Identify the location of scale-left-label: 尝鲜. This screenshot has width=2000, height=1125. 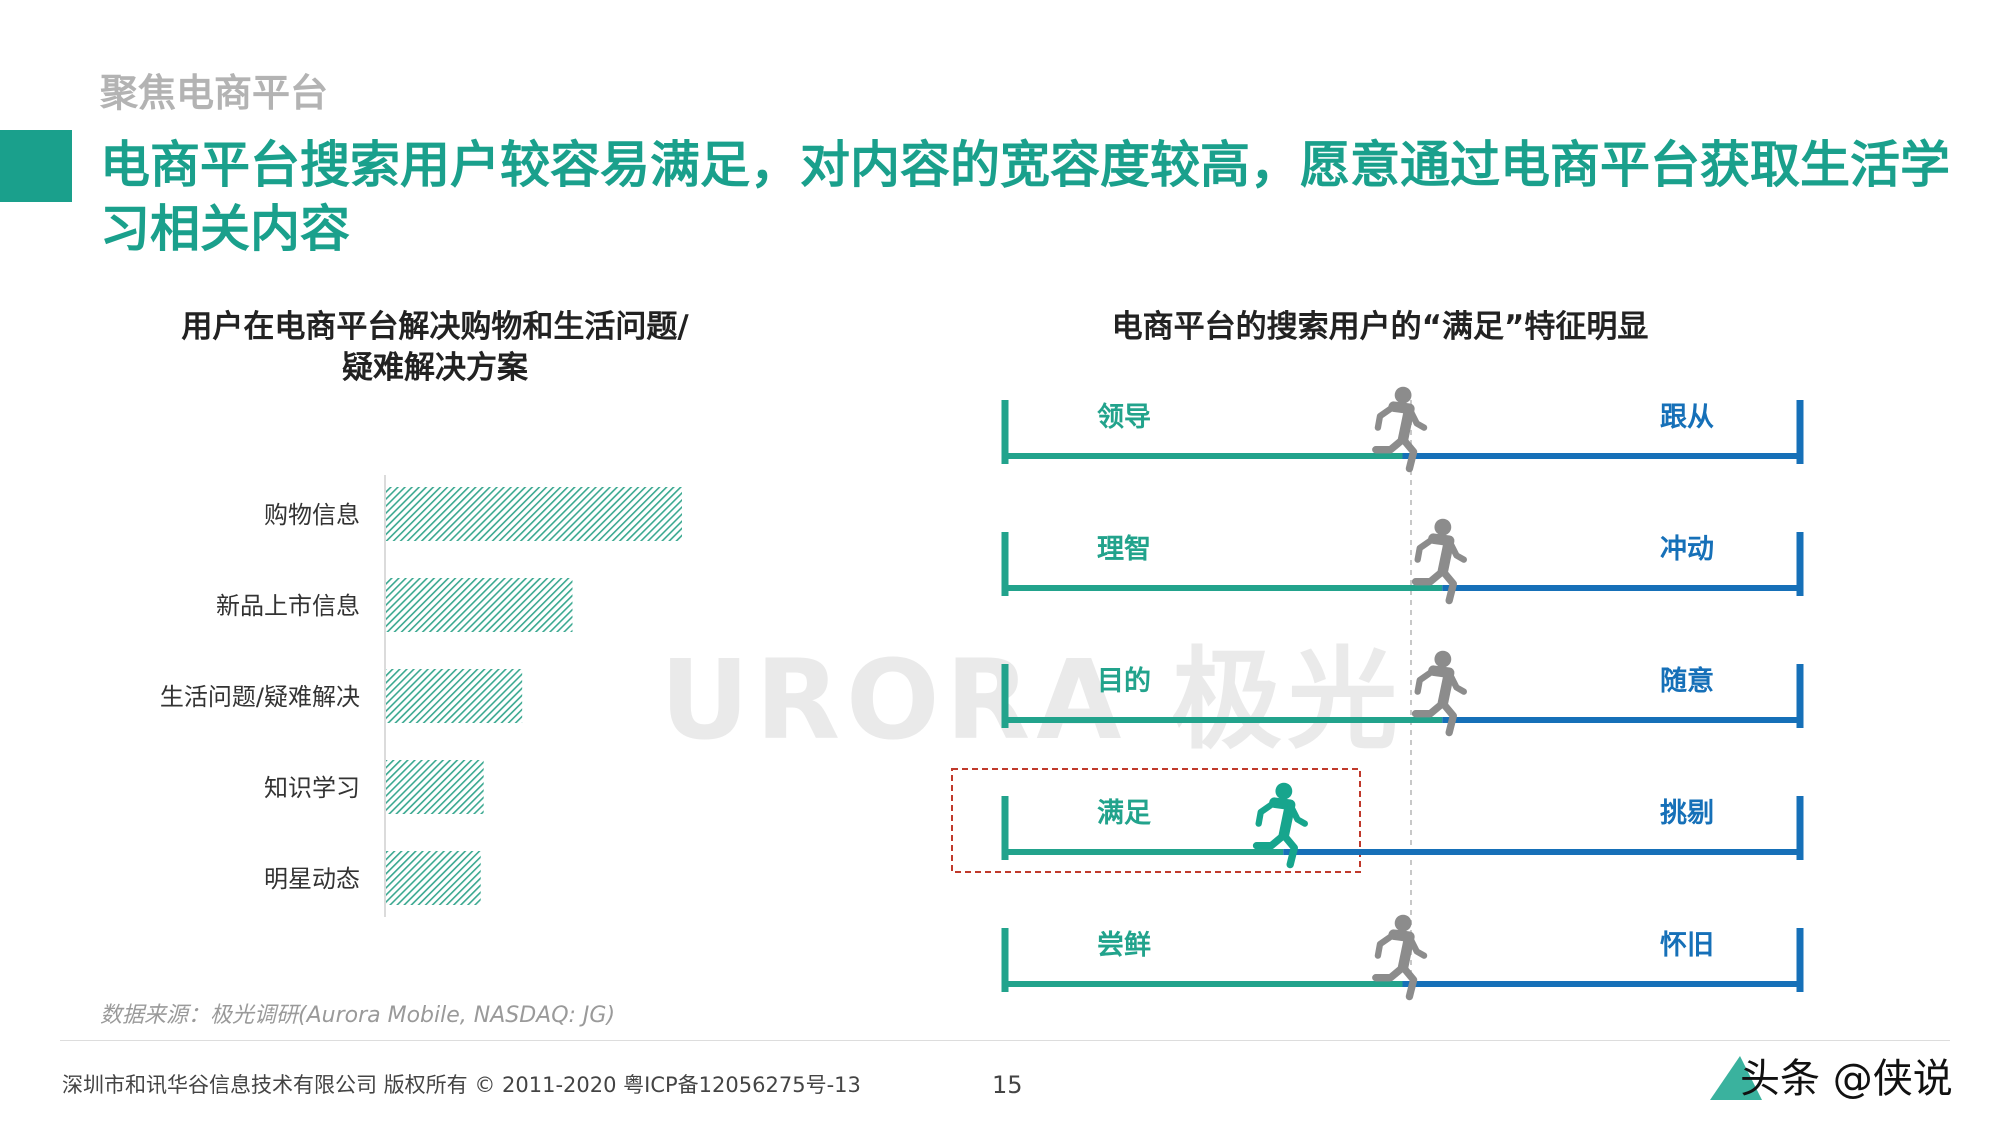
(1124, 945).